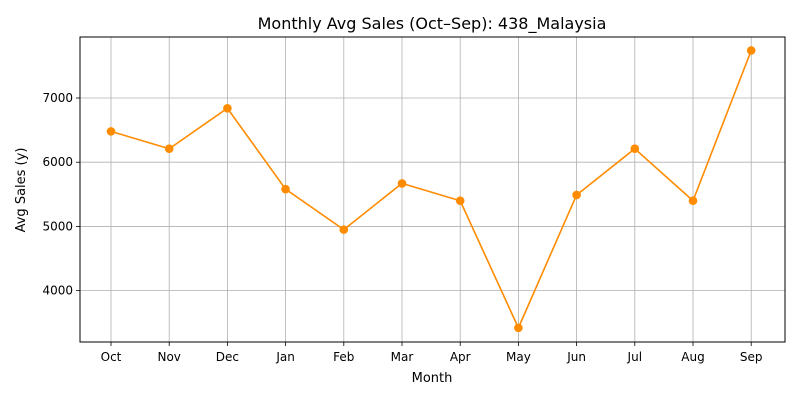 The width and height of the screenshot is (800, 400). I want to click on y-axis: 4000 5000 6000 7000, so click(61, 194).